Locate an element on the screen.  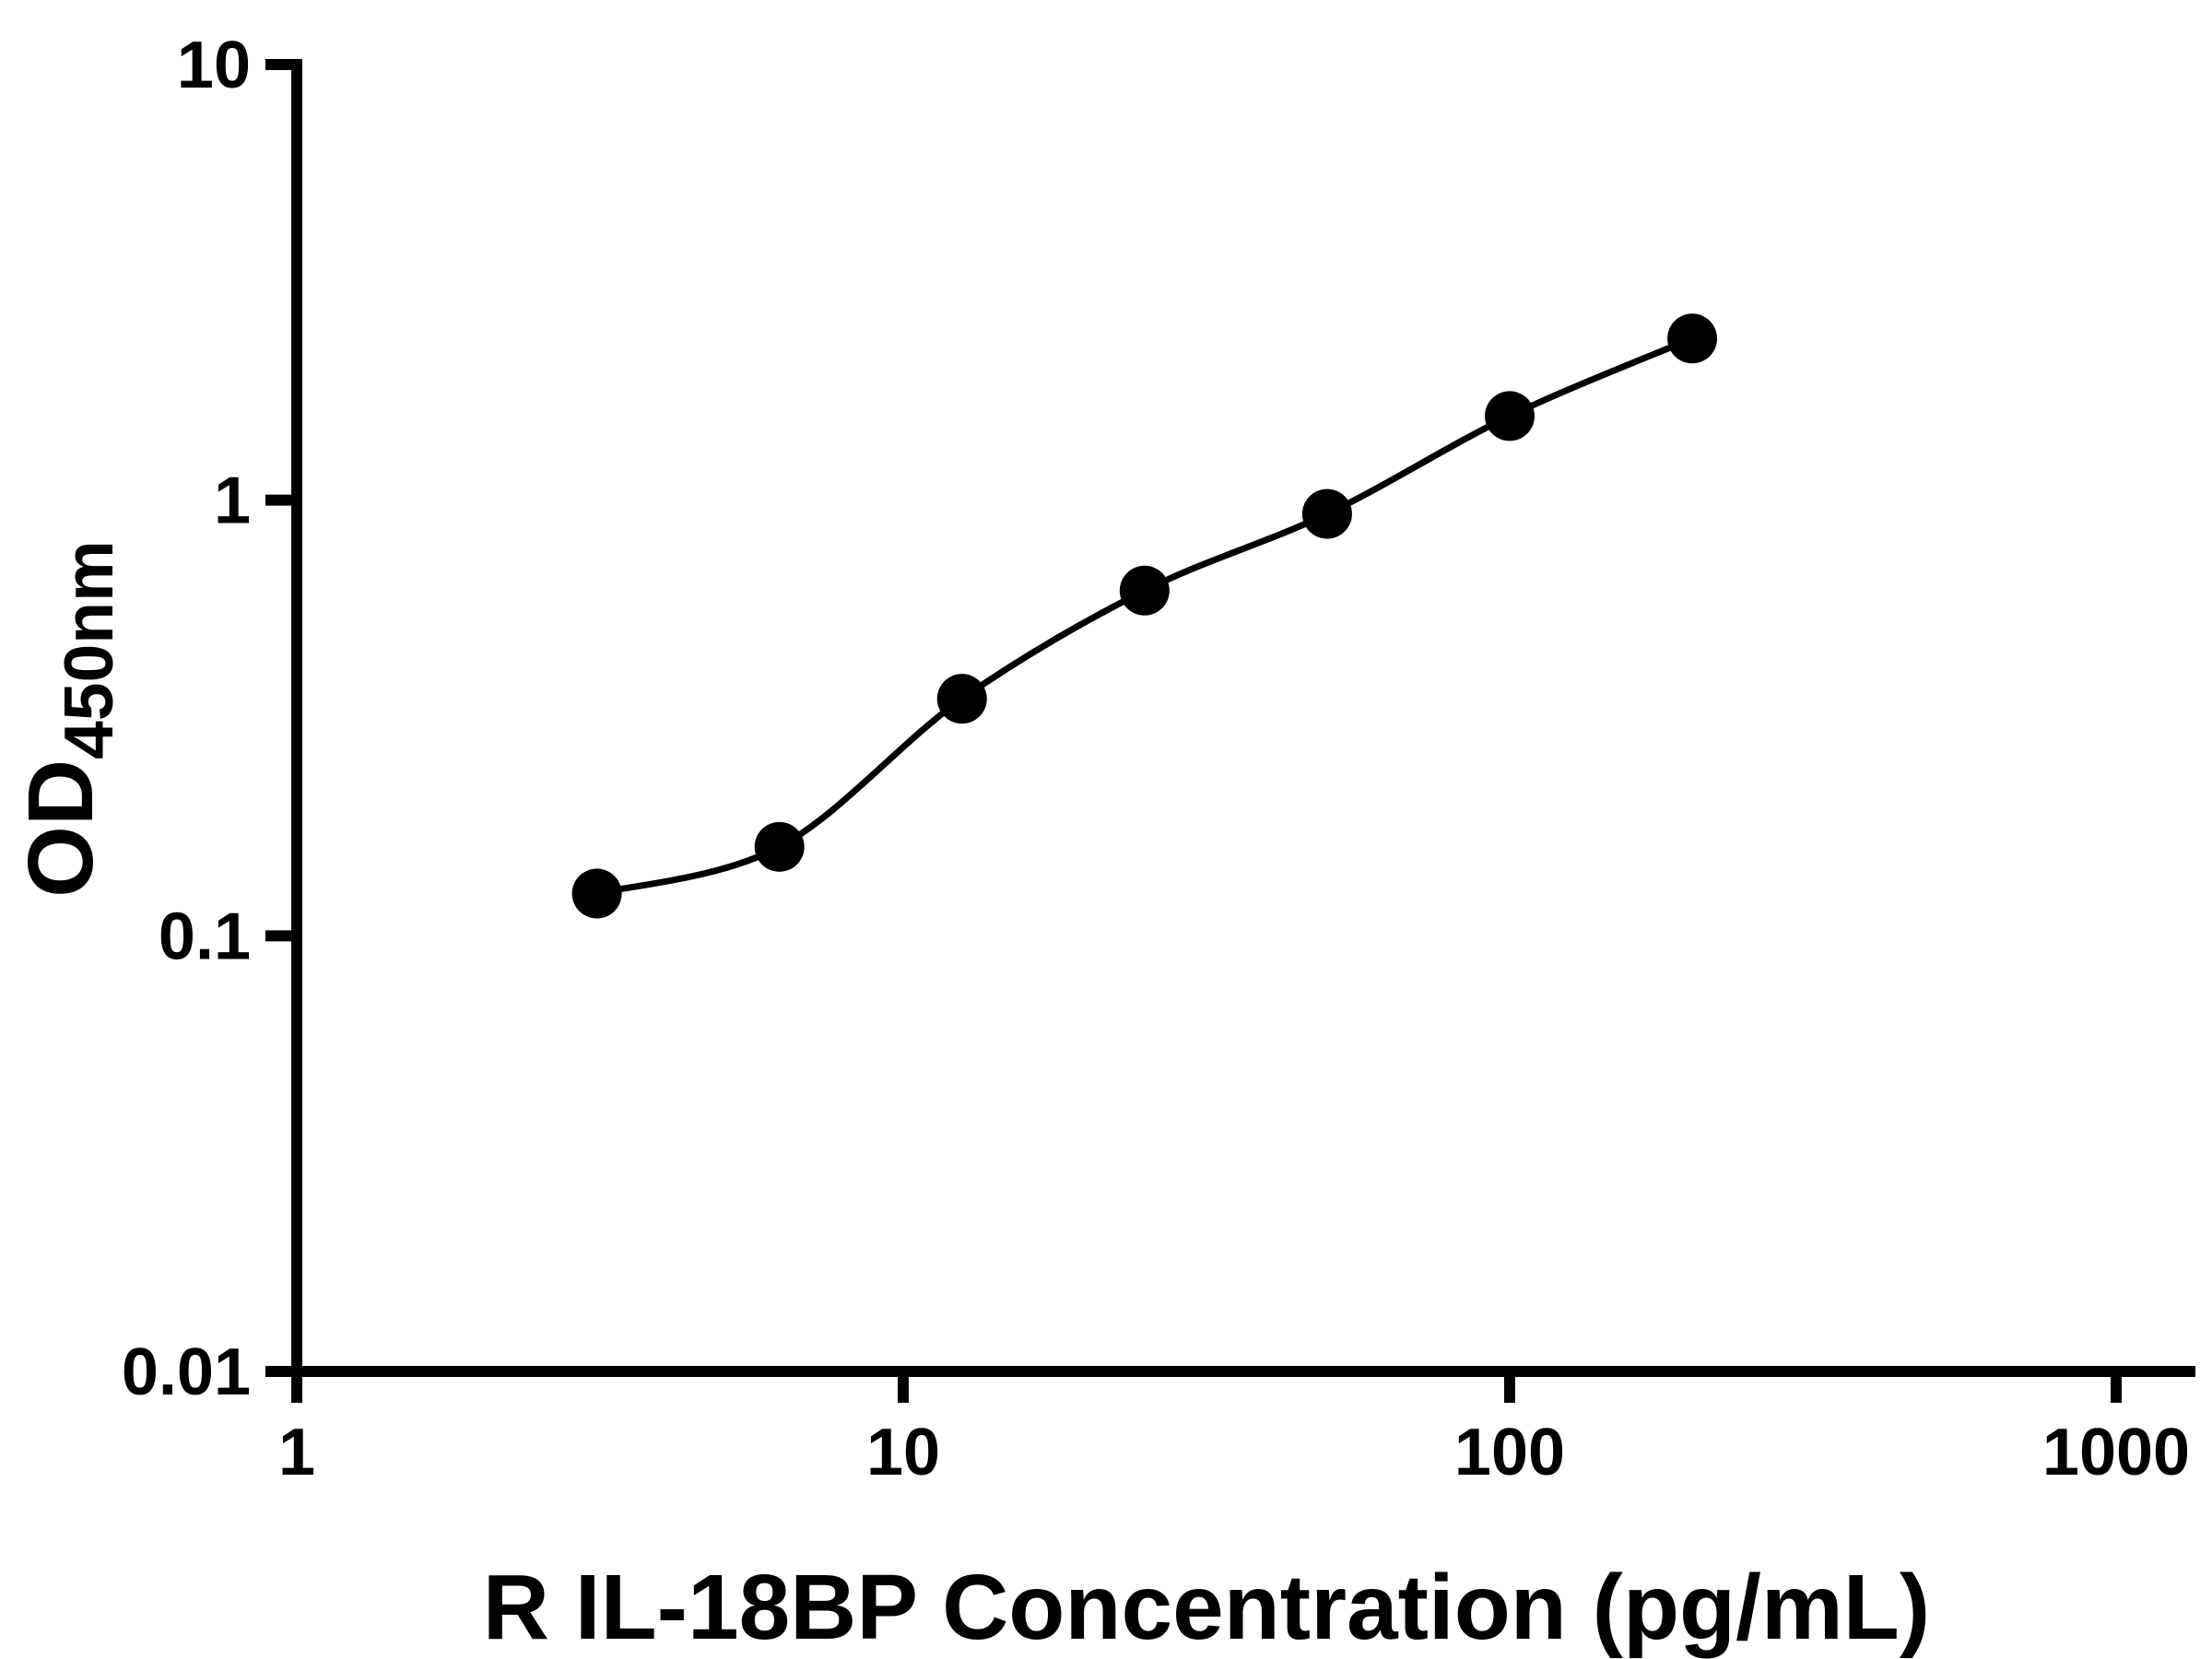
y-axis-title: OD450nm is located at coordinates (68, 719).